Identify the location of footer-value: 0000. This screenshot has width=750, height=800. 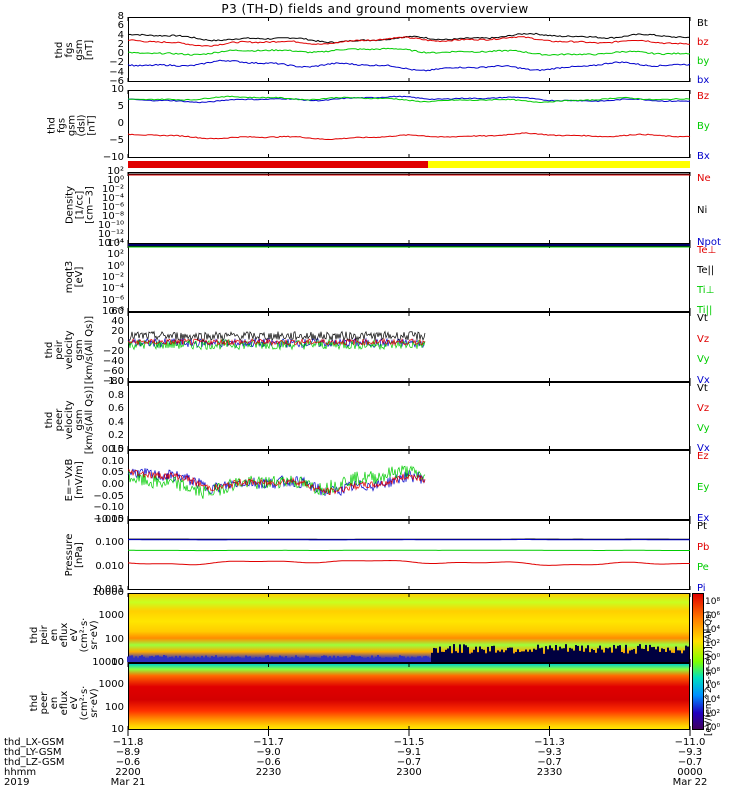
(690, 772).